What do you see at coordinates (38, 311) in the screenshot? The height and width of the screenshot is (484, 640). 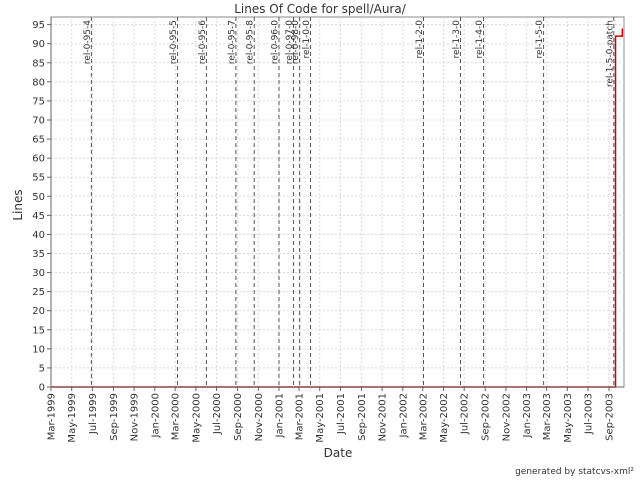 I see `y-tick-label: 20` at bounding box center [38, 311].